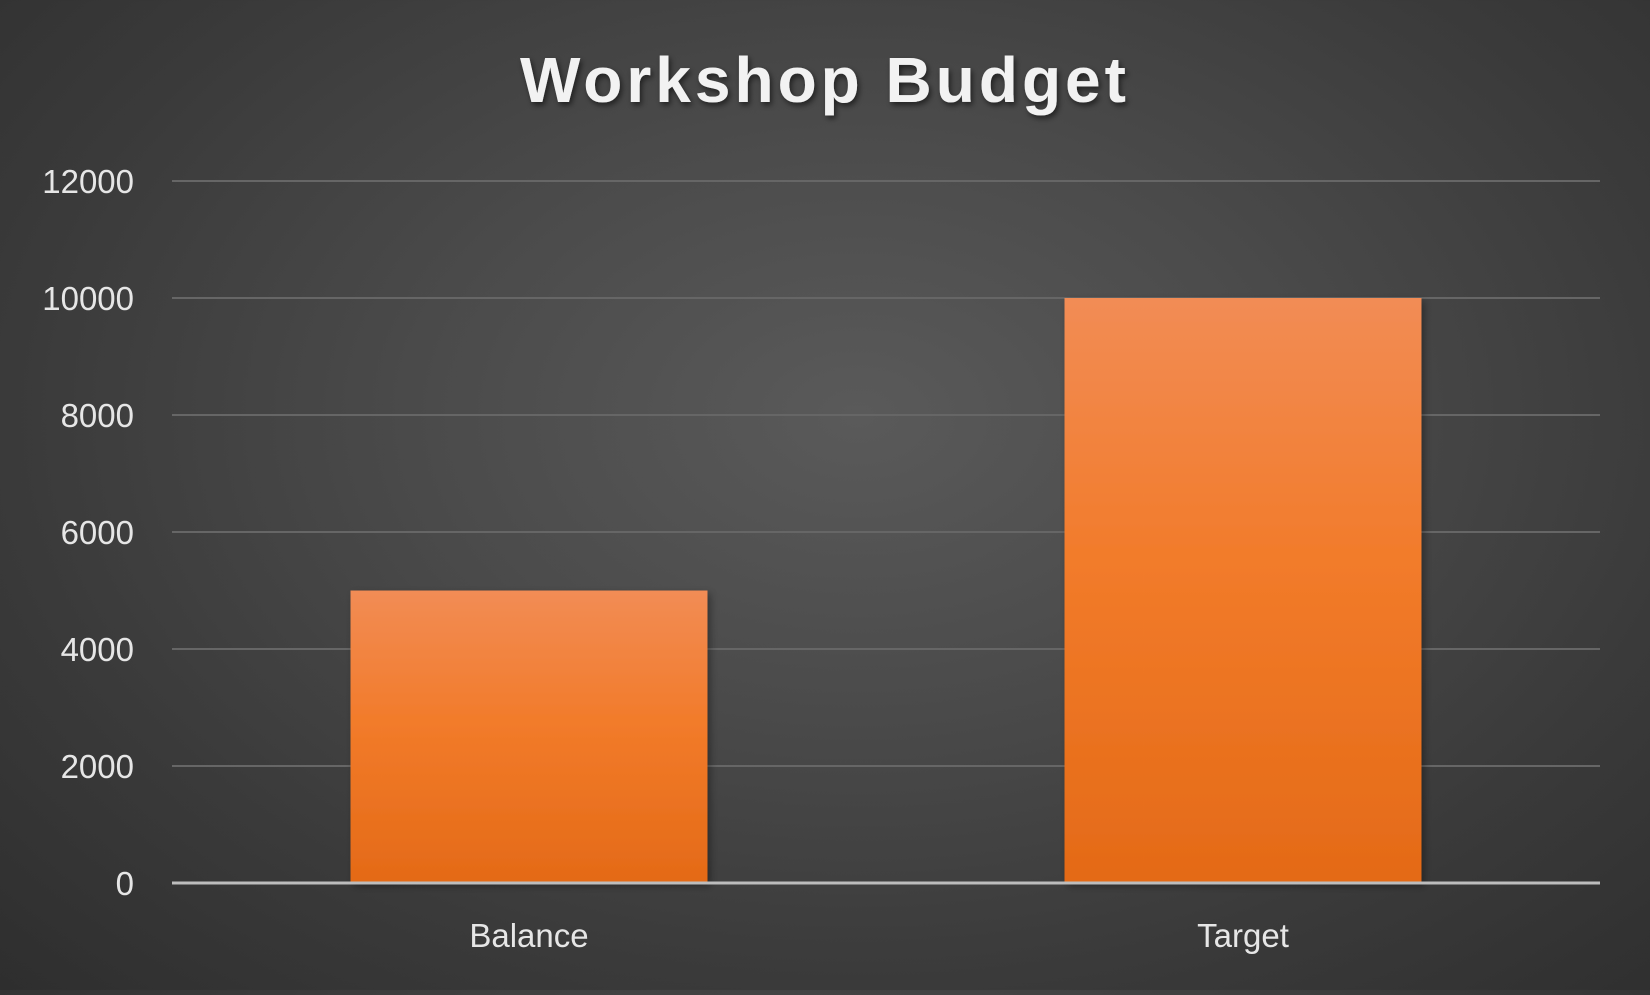  Describe the element at coordinates (97, 766) in the screenshot. I see `y-tick-label: 2000` at that location.